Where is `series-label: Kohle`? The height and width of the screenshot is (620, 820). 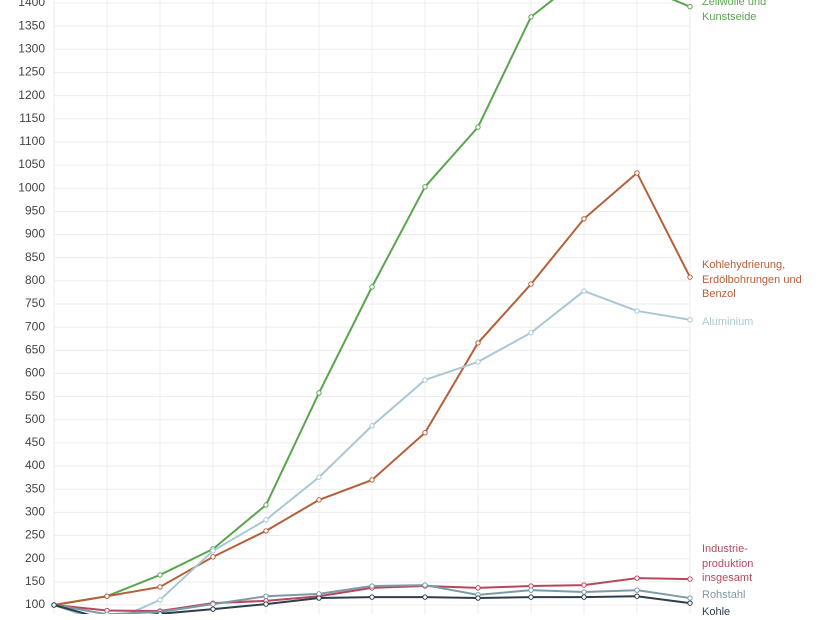 series-label: Kohle is located at coordinates (716, 612).